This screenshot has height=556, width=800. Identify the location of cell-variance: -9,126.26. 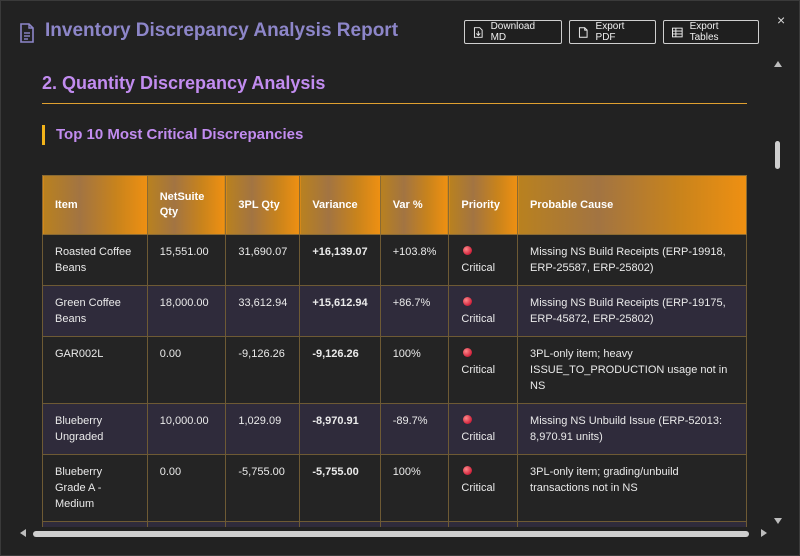
(340, 370).